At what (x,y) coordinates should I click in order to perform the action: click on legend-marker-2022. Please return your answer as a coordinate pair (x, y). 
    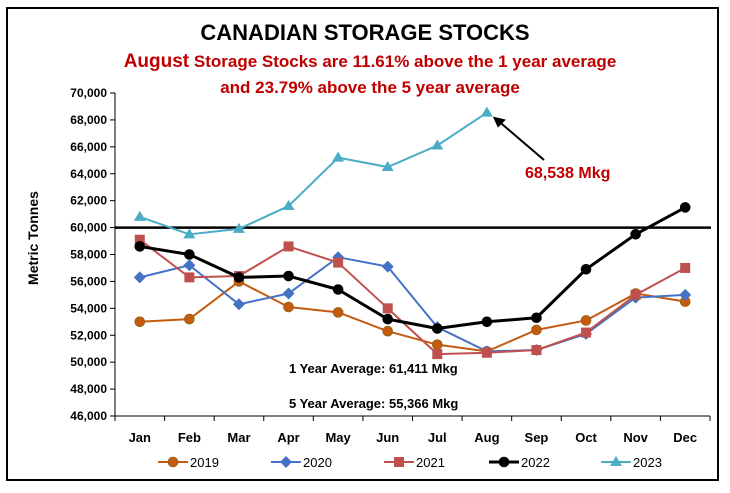
    Looking at the image, I should click on (504, 462).